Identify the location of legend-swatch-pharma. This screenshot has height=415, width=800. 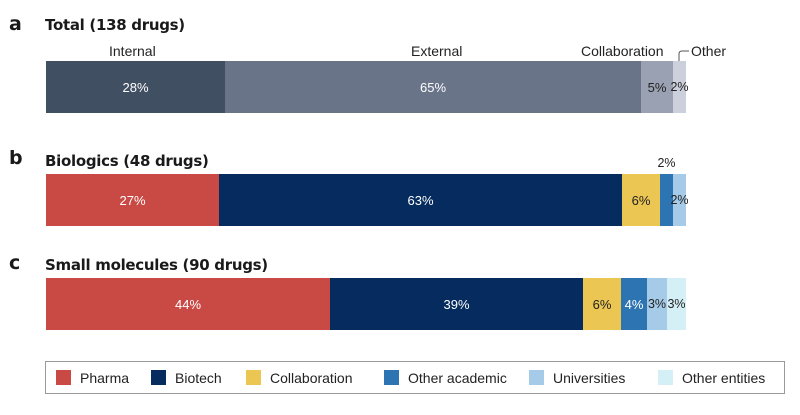
(63, 377).